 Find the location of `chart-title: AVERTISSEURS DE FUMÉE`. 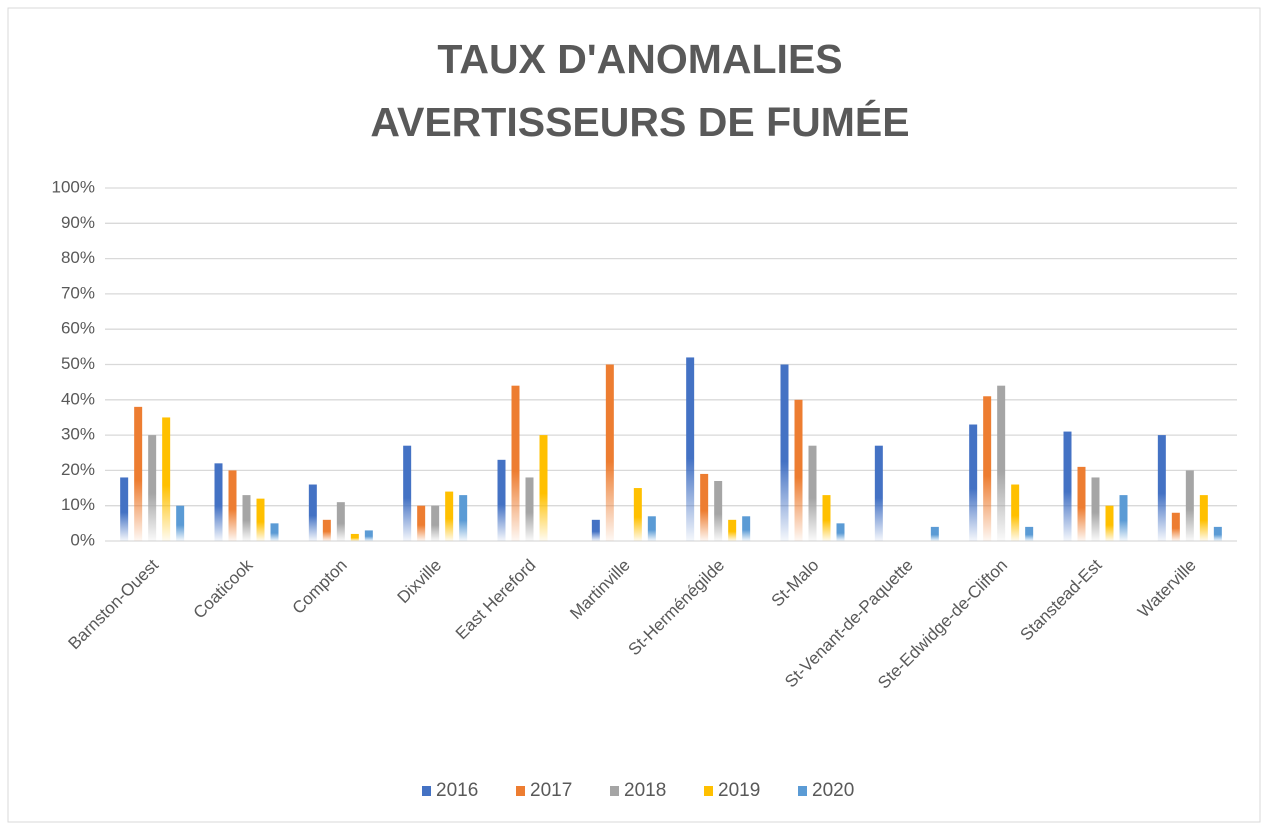

chart-title: AVERTISSEURS DE FUMÉE is located at coordinates (639, 122).